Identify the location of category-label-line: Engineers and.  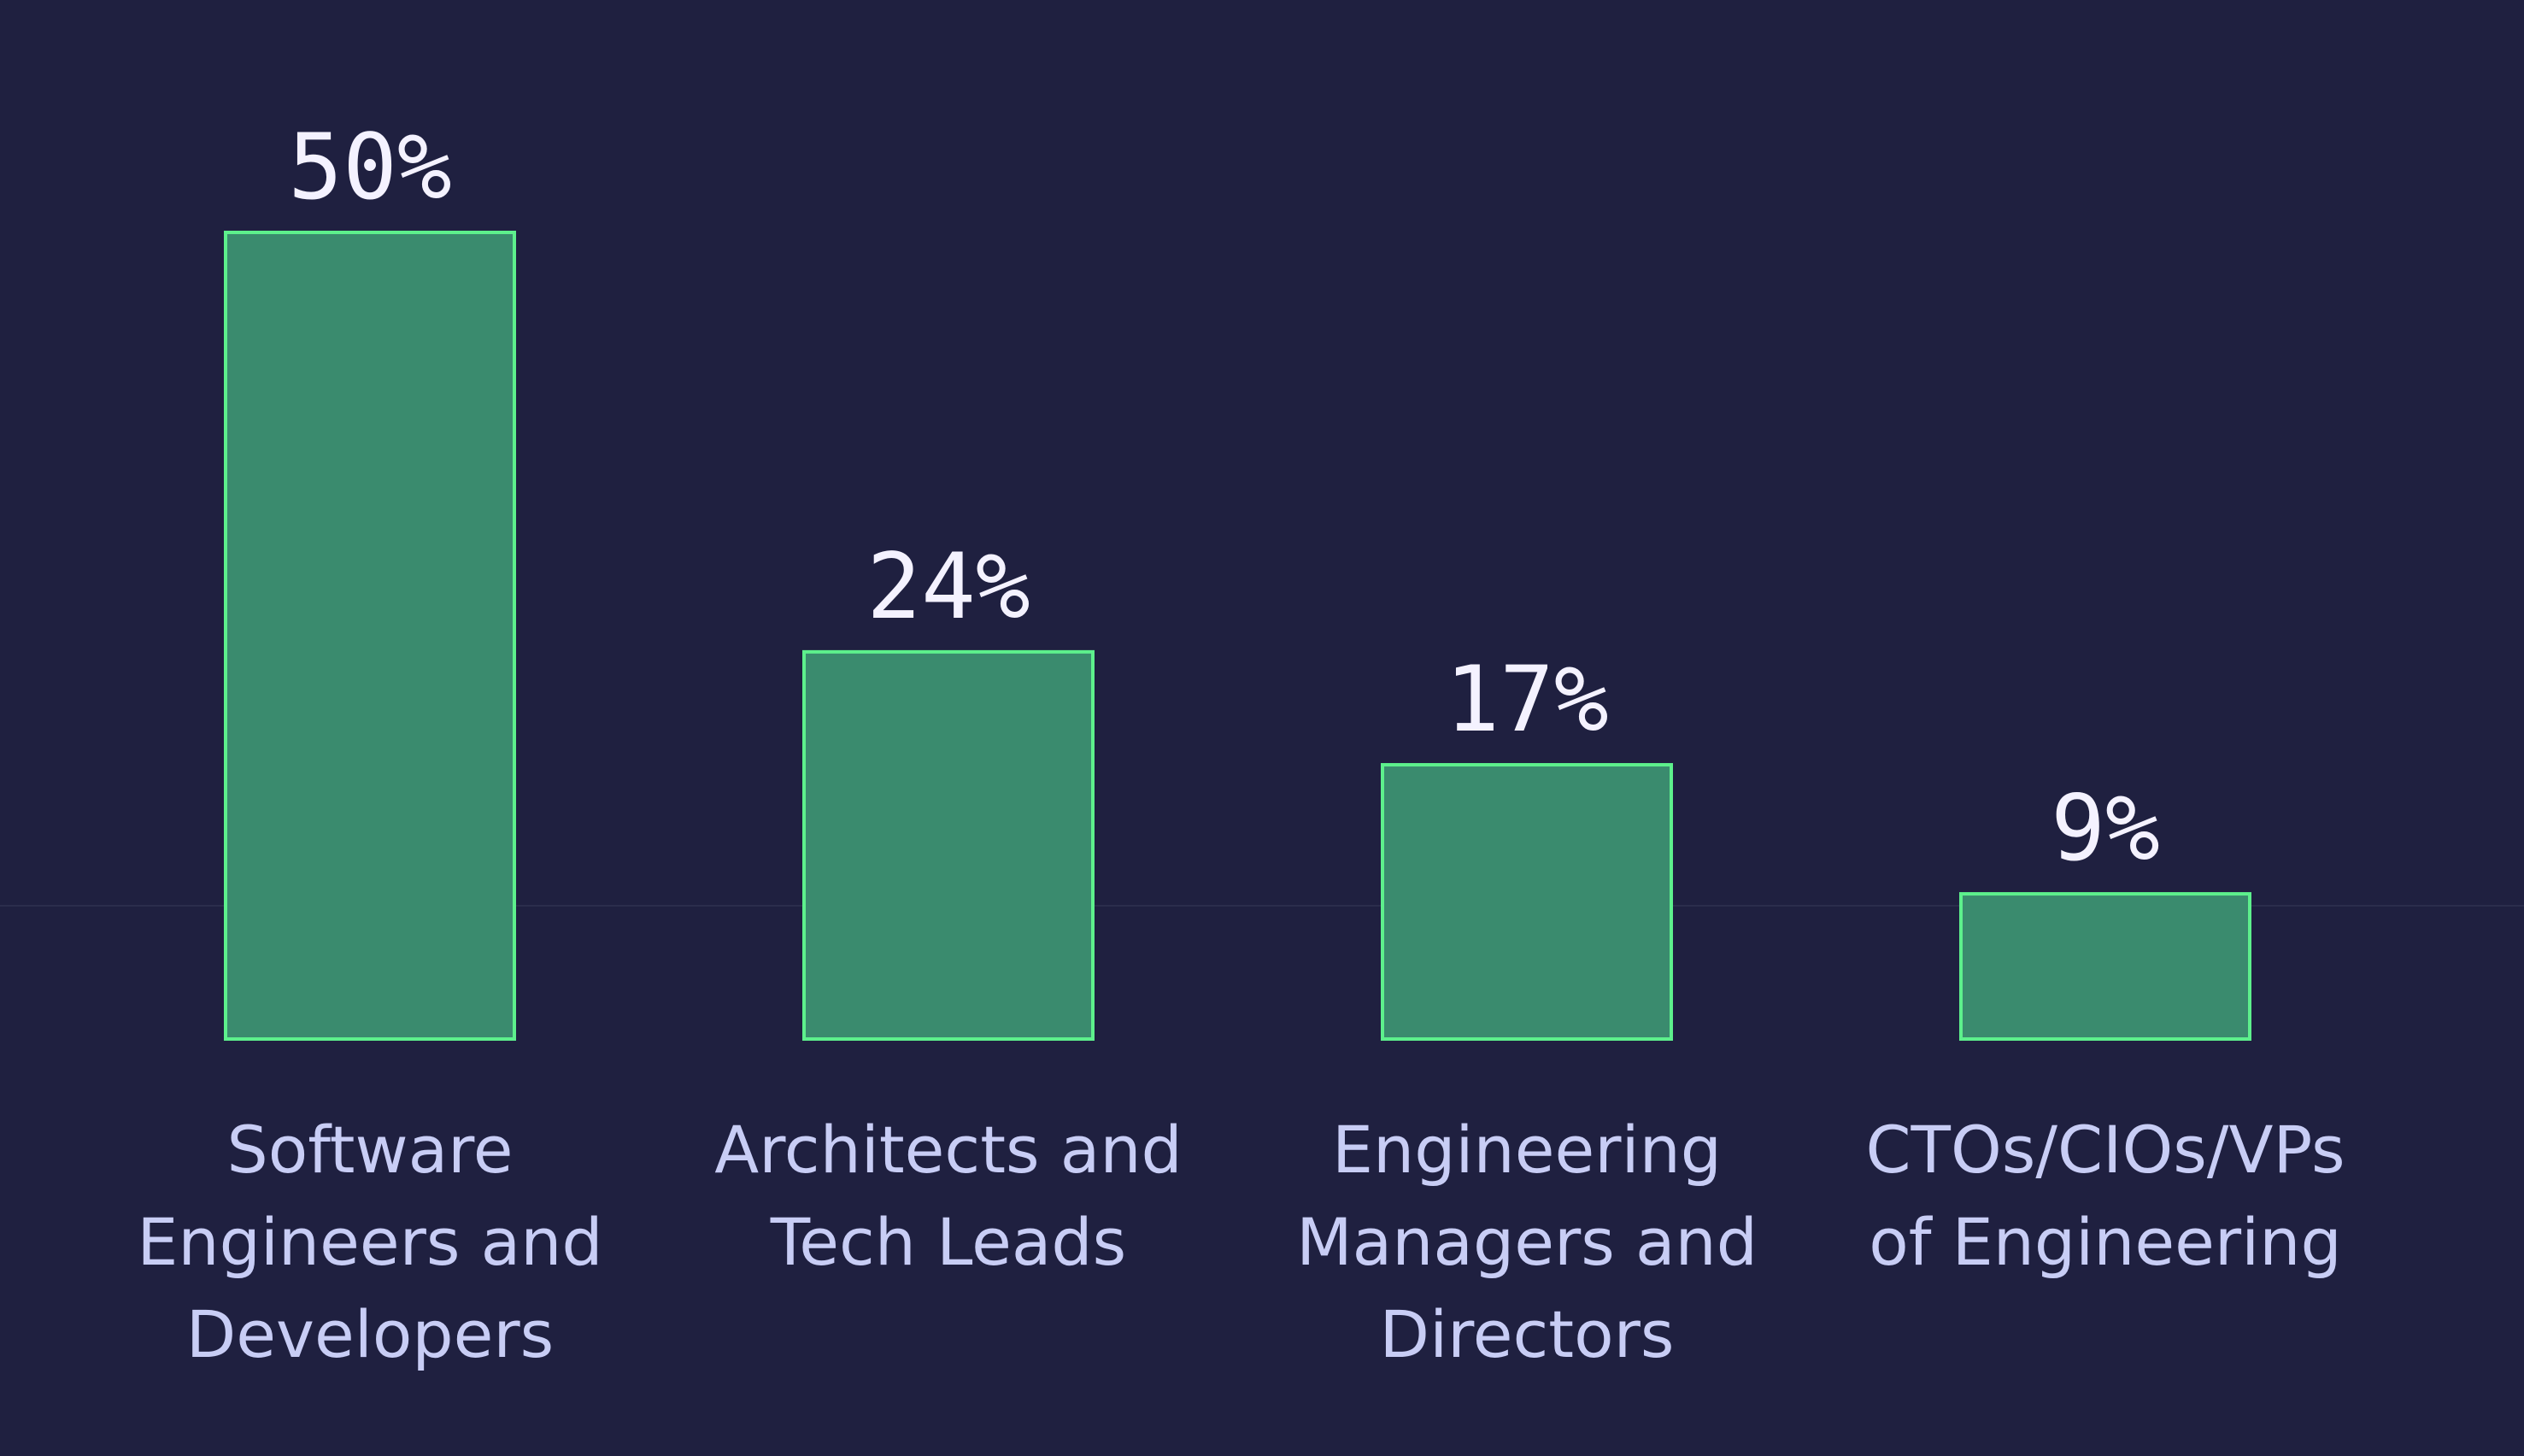
(369, 1242).